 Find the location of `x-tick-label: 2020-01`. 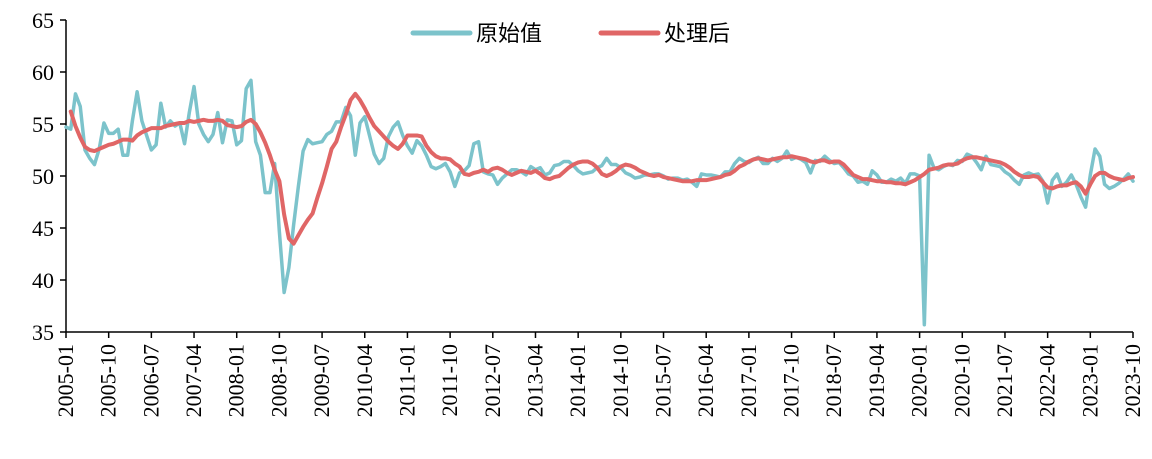

x-tick-label: 2020-01 is located at coordinates (919, 380).